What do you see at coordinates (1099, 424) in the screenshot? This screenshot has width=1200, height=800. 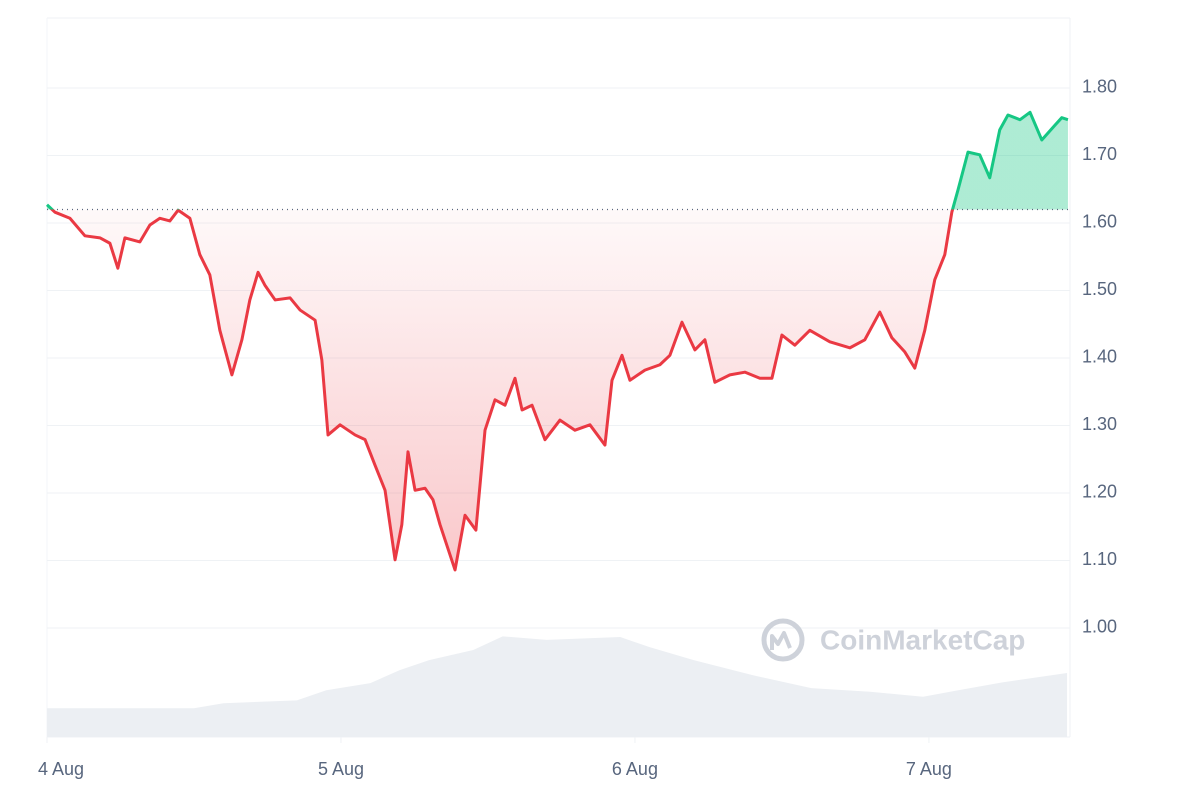 I see `y-tick-label: 1.30` at bounding box center [1099, 424].